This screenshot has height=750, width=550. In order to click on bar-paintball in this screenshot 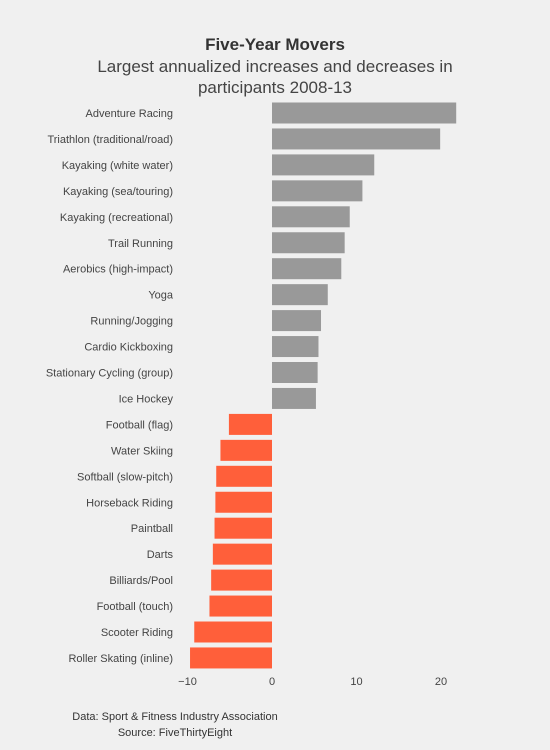, I will do `click(243, 528)`.